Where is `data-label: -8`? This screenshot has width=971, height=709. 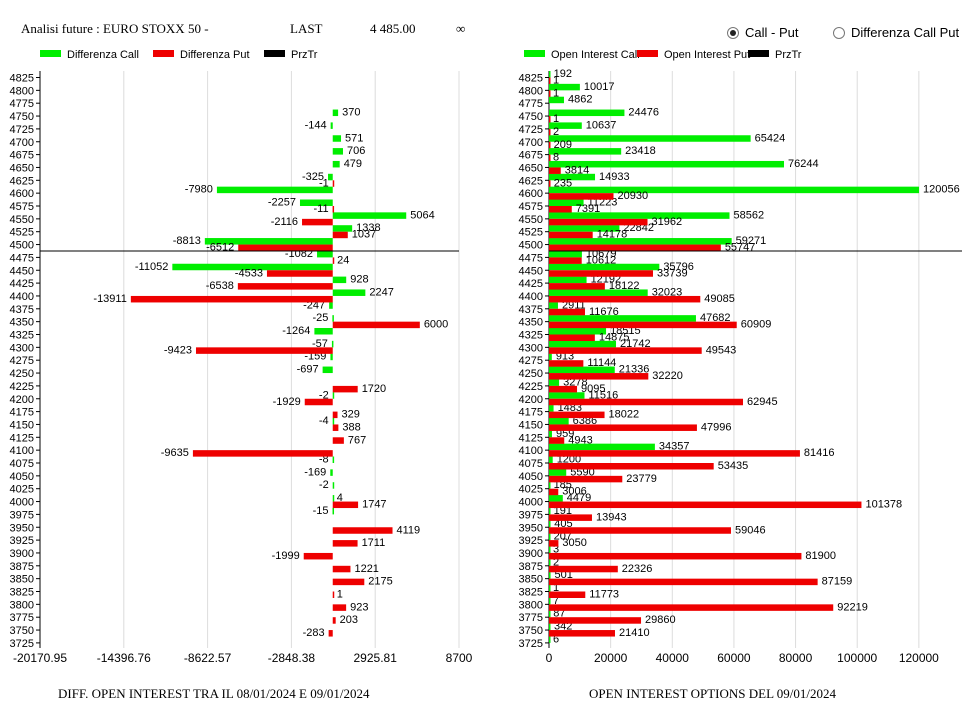 data-label: -8 is located at coordinates (324, 460).